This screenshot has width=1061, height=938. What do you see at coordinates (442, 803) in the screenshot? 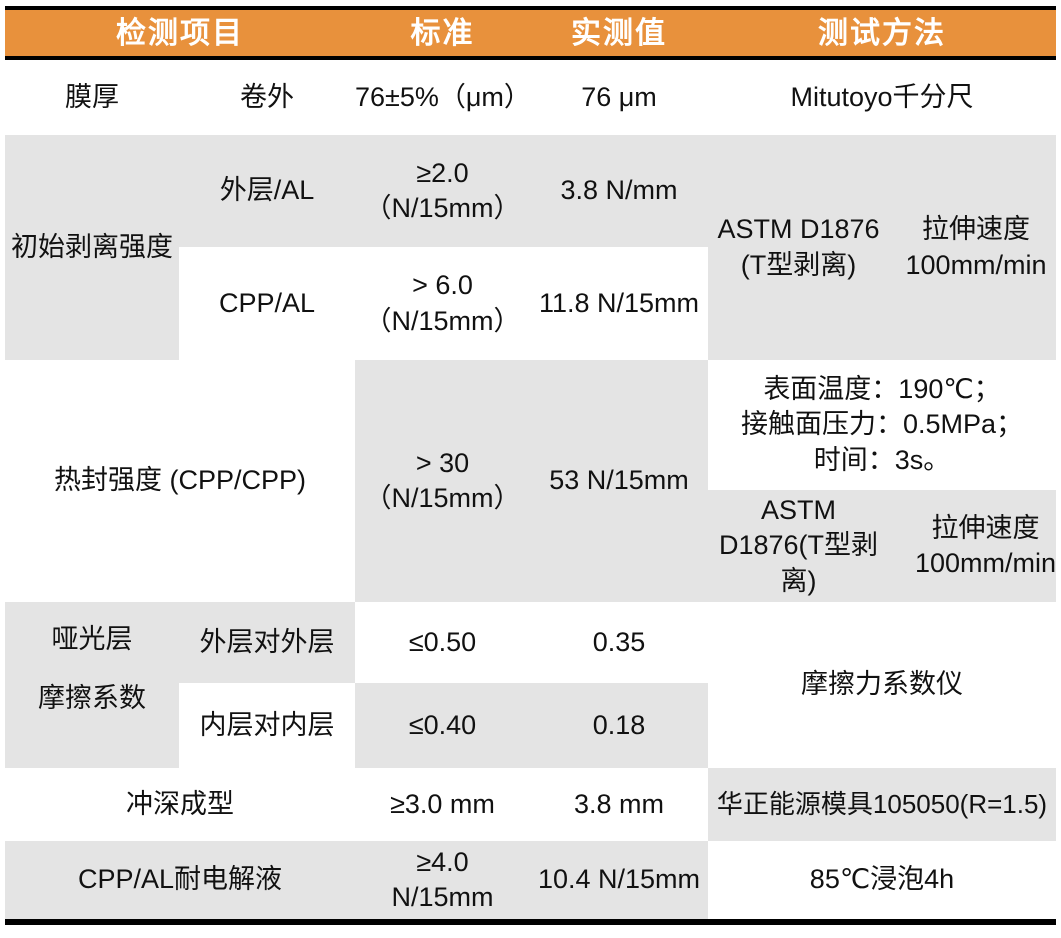
I see `deep-forming-standard: ≥3.0 mm` at bounding box center [442, 803].